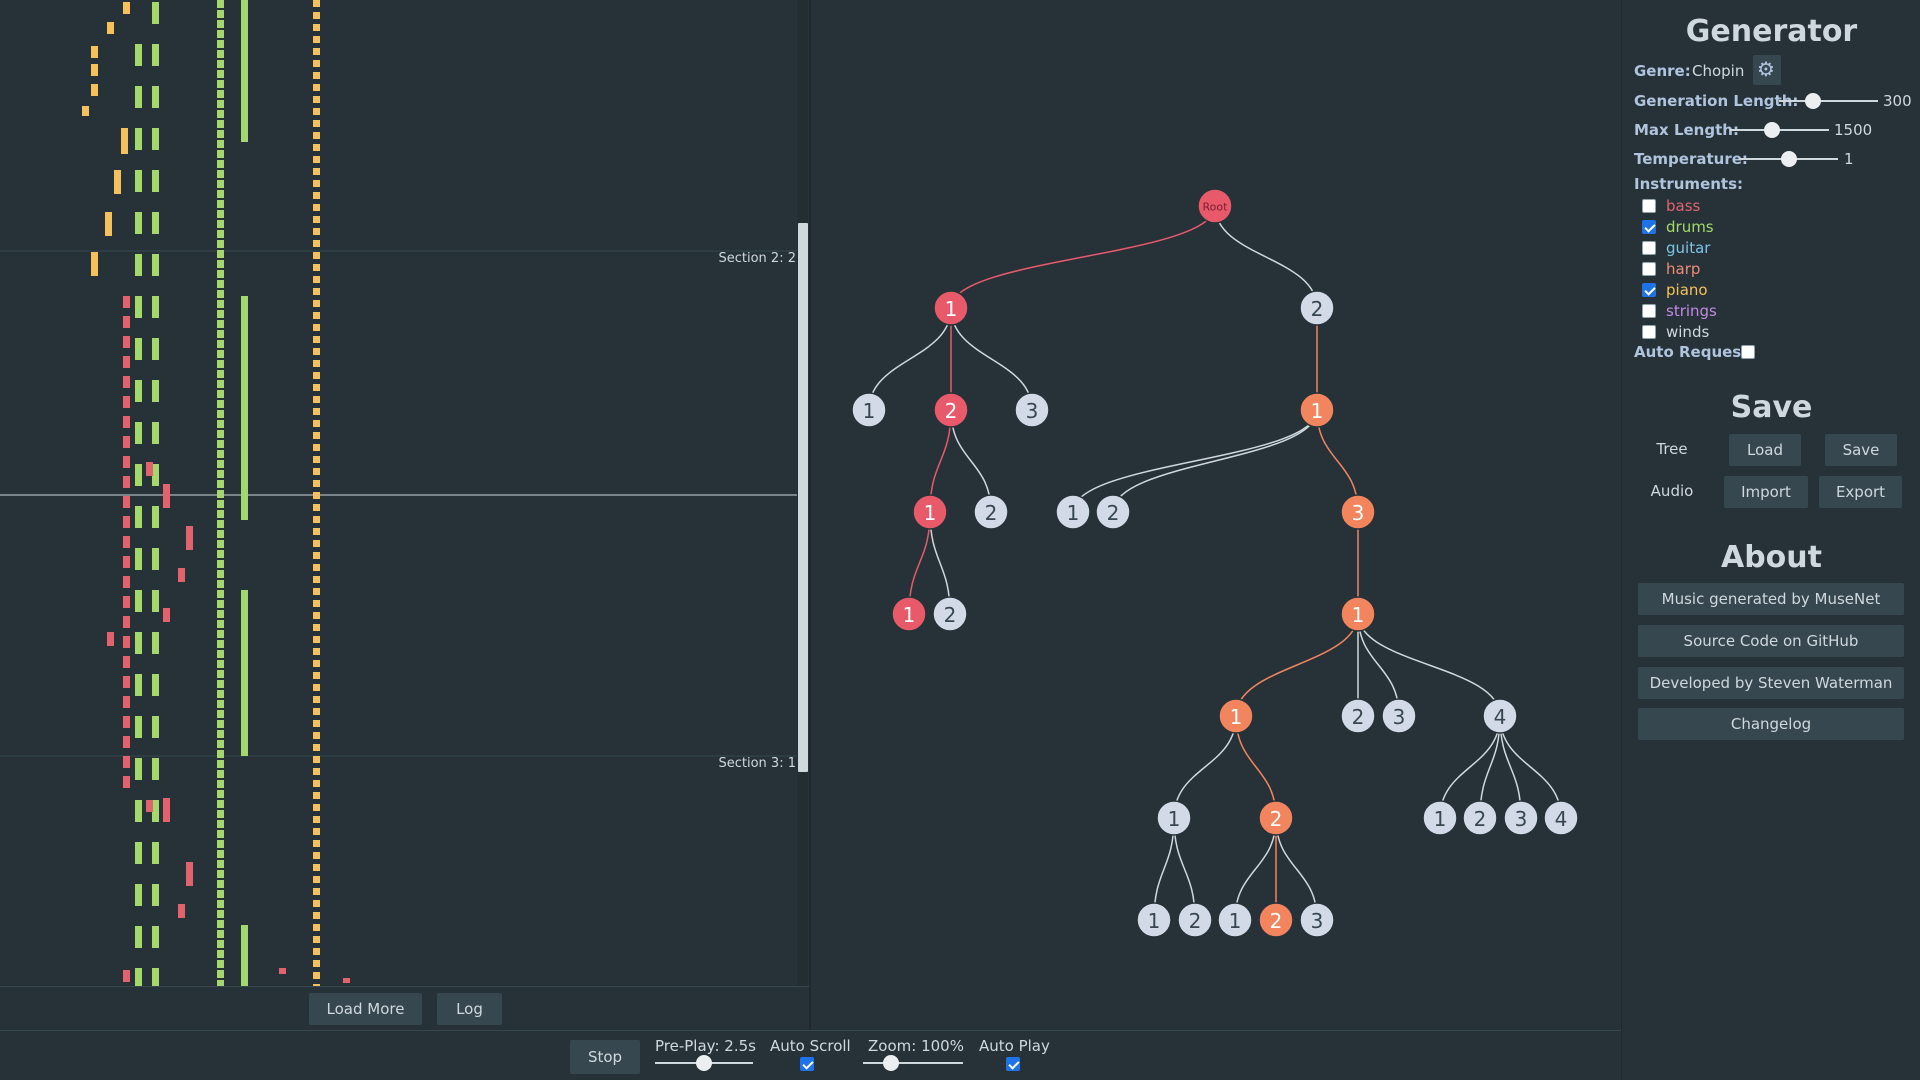  I want to click on audio-export-button: Export, so click(1860, 492).